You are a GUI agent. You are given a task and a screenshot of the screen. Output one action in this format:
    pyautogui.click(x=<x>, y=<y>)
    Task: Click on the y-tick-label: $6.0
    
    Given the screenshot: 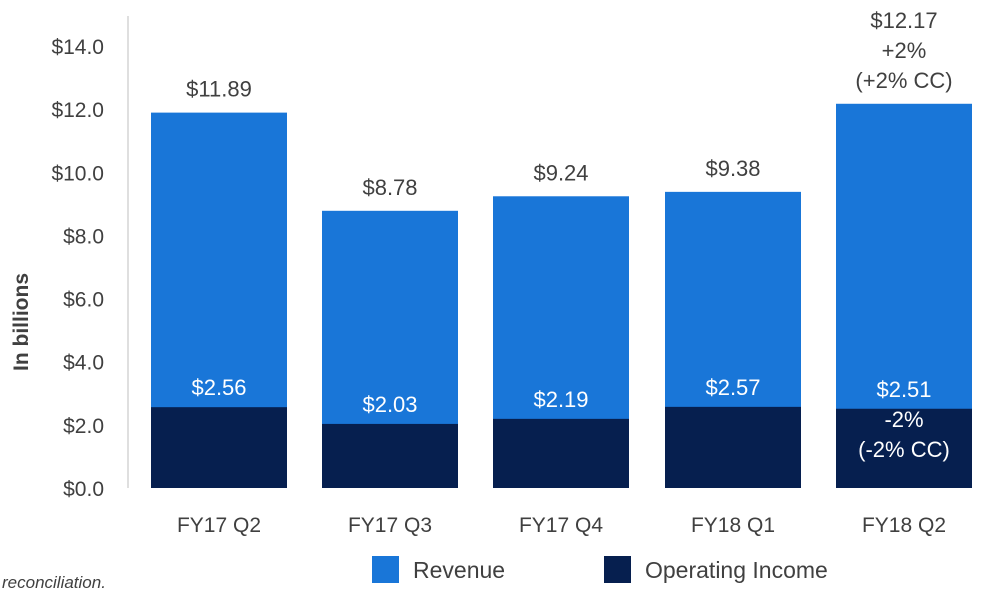 What is the action you would take?
    pyautogui.click(x=83, y=300)
    